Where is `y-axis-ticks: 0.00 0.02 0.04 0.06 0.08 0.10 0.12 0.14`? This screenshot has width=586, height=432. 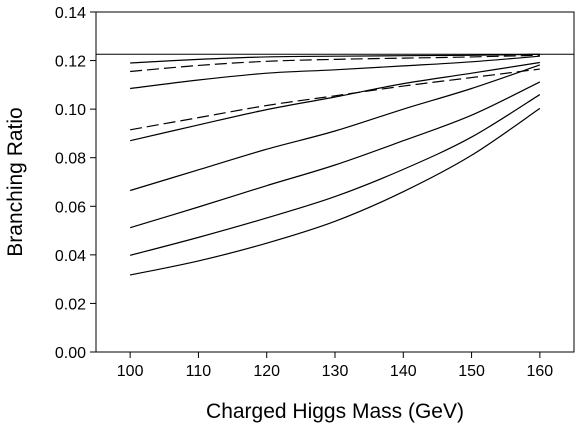 y-axis-ticks: 0.00 0.02 0.04 0.06 0.08 0.10 0.12 0.14 is located at coordinates (75, 183).